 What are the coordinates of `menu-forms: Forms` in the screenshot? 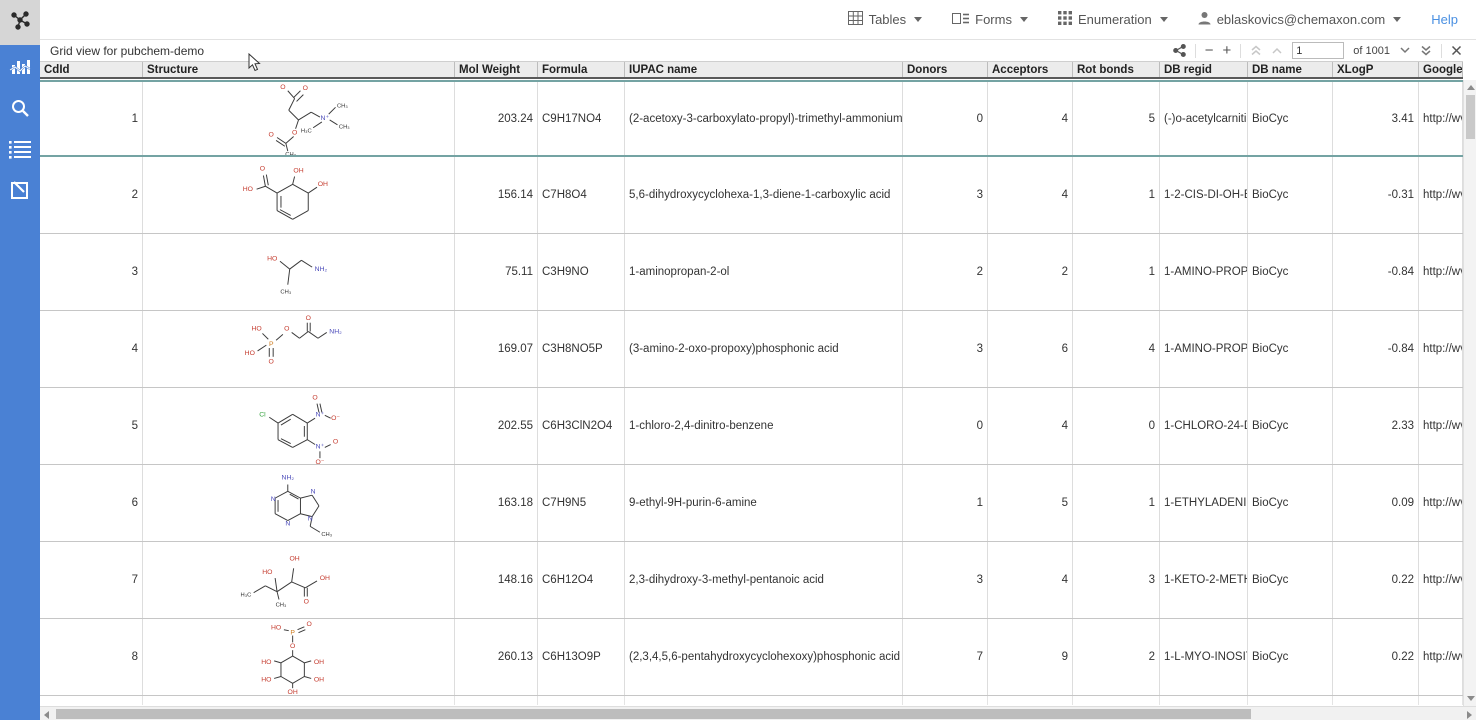 It's located at (990, 20).